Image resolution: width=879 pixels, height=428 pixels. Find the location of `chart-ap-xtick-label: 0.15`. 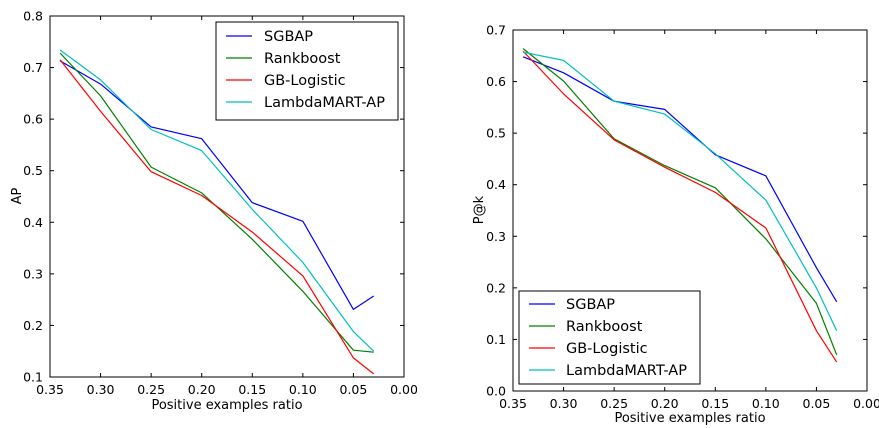

chart-ap-xtick-label: 0.15 is located at coordinates (252, 389).